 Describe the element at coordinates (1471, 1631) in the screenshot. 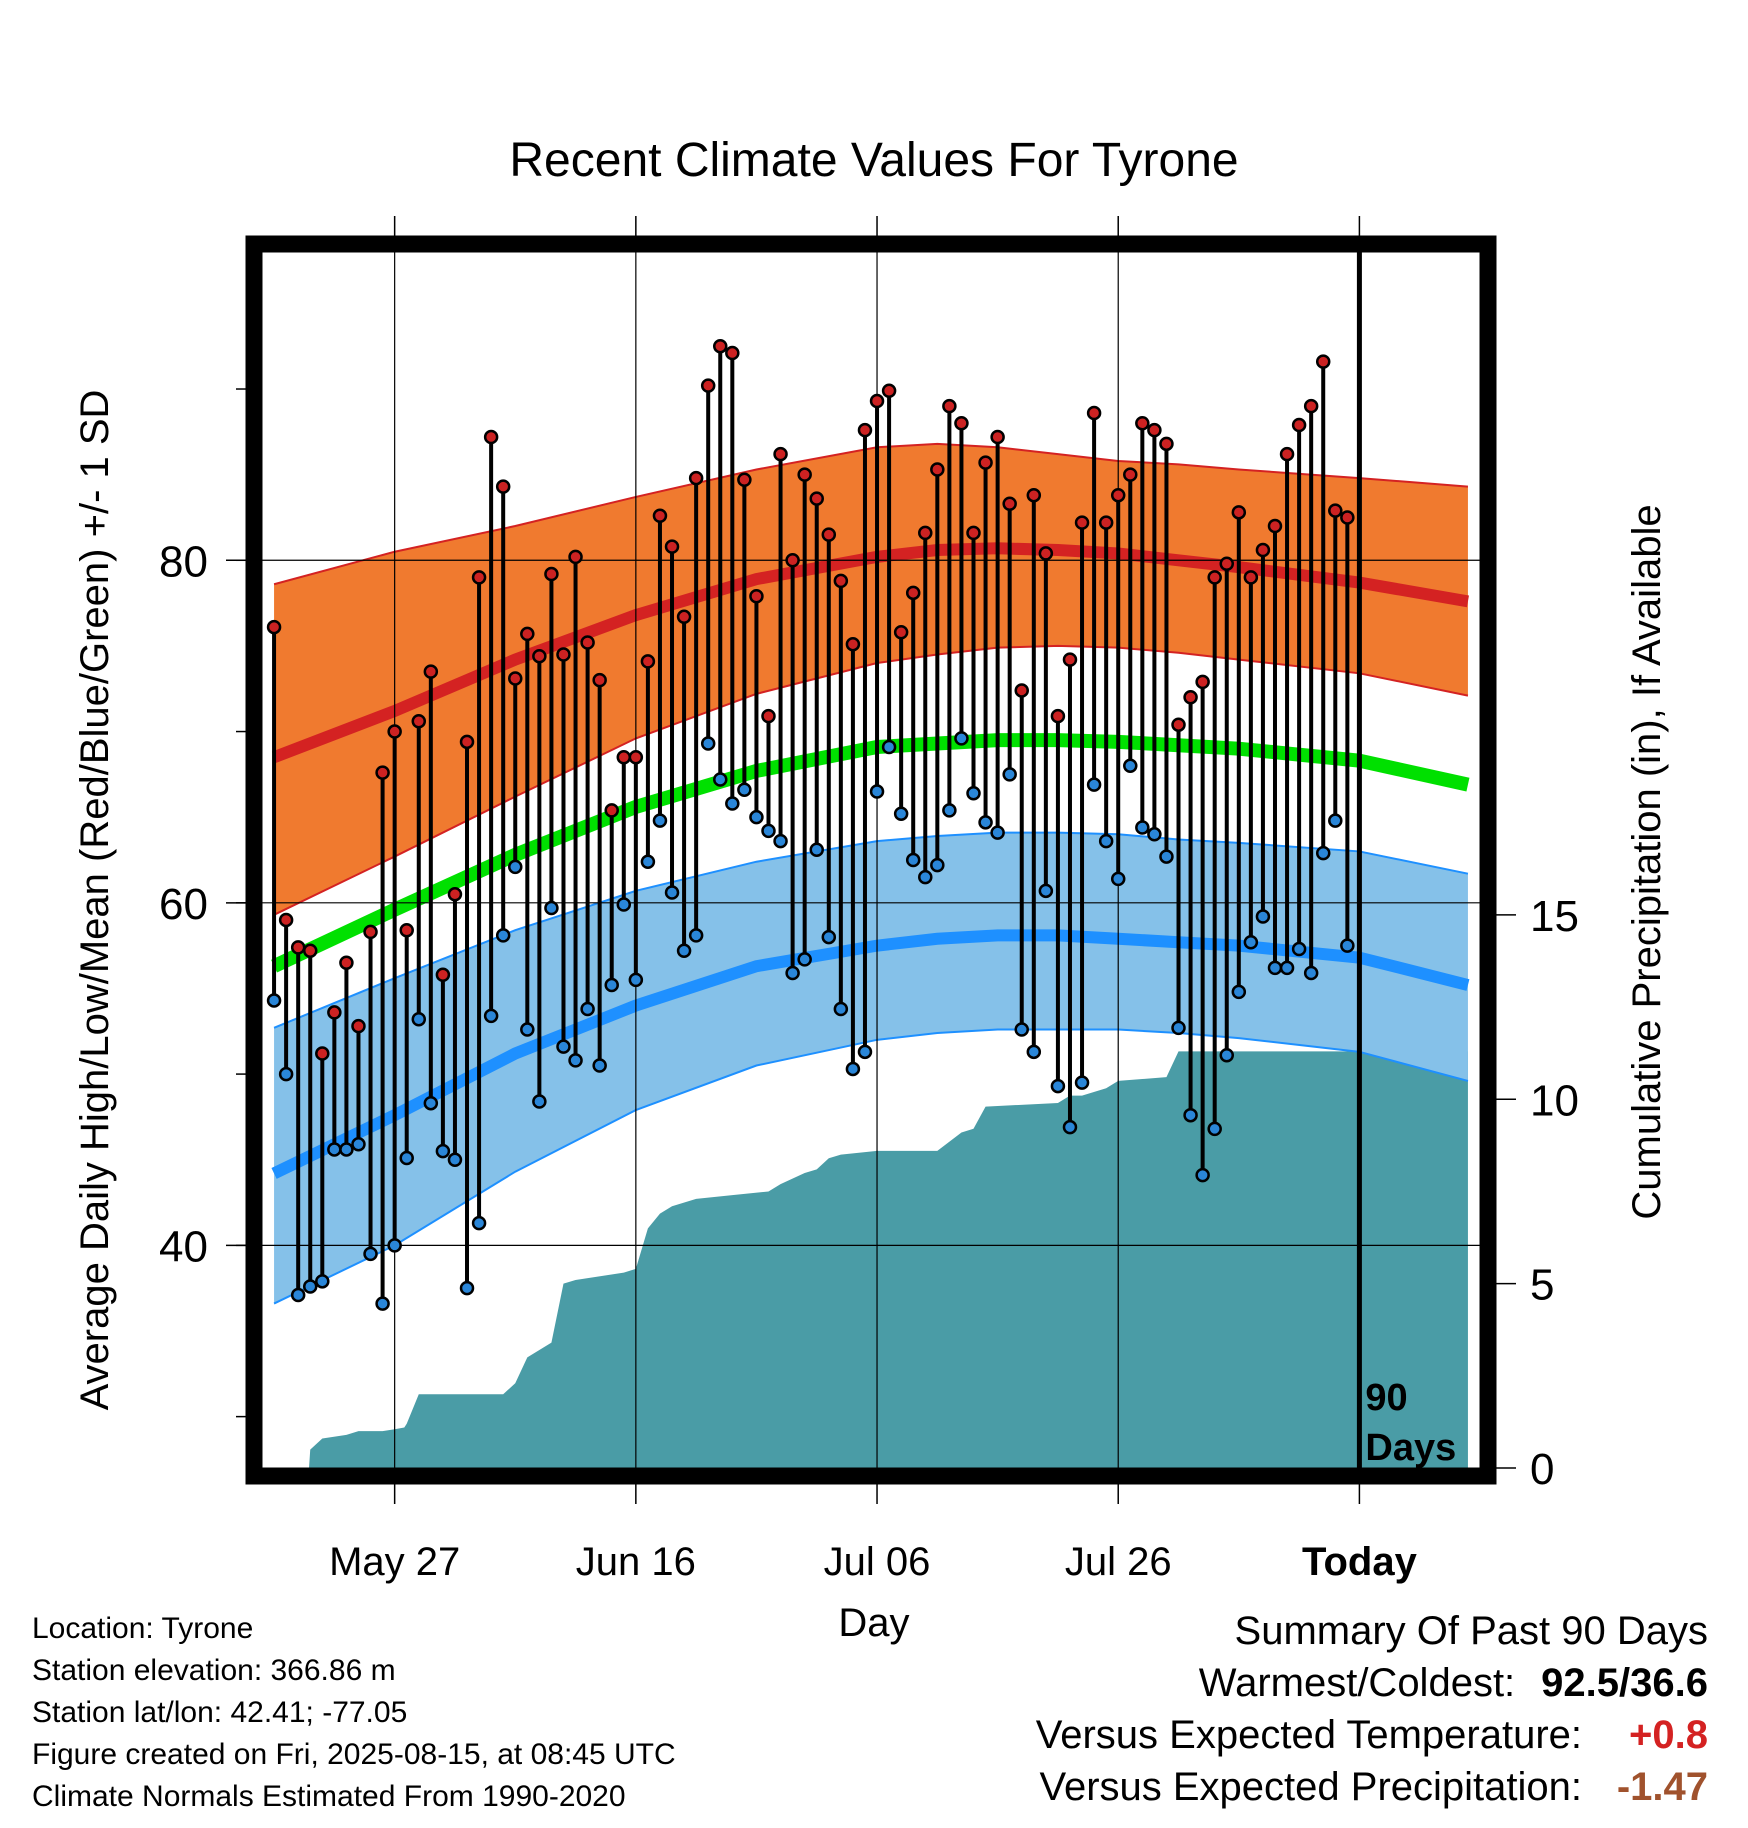

I see `summary-title: Summary Of Past 90 Days` at that location.